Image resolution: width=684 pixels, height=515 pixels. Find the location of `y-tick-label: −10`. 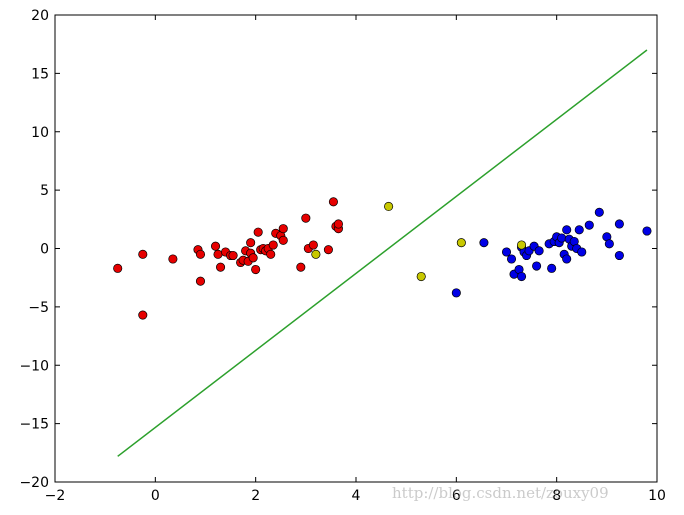

y-tick-label: −10 is located at coordinates (34, 366).